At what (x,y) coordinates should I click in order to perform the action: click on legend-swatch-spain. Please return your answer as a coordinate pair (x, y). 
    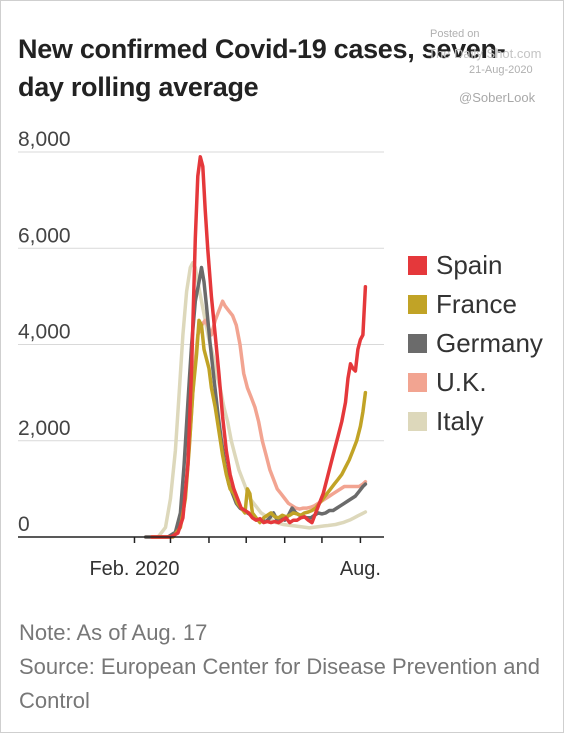
    Looking at the image, I should click on (417, 265).